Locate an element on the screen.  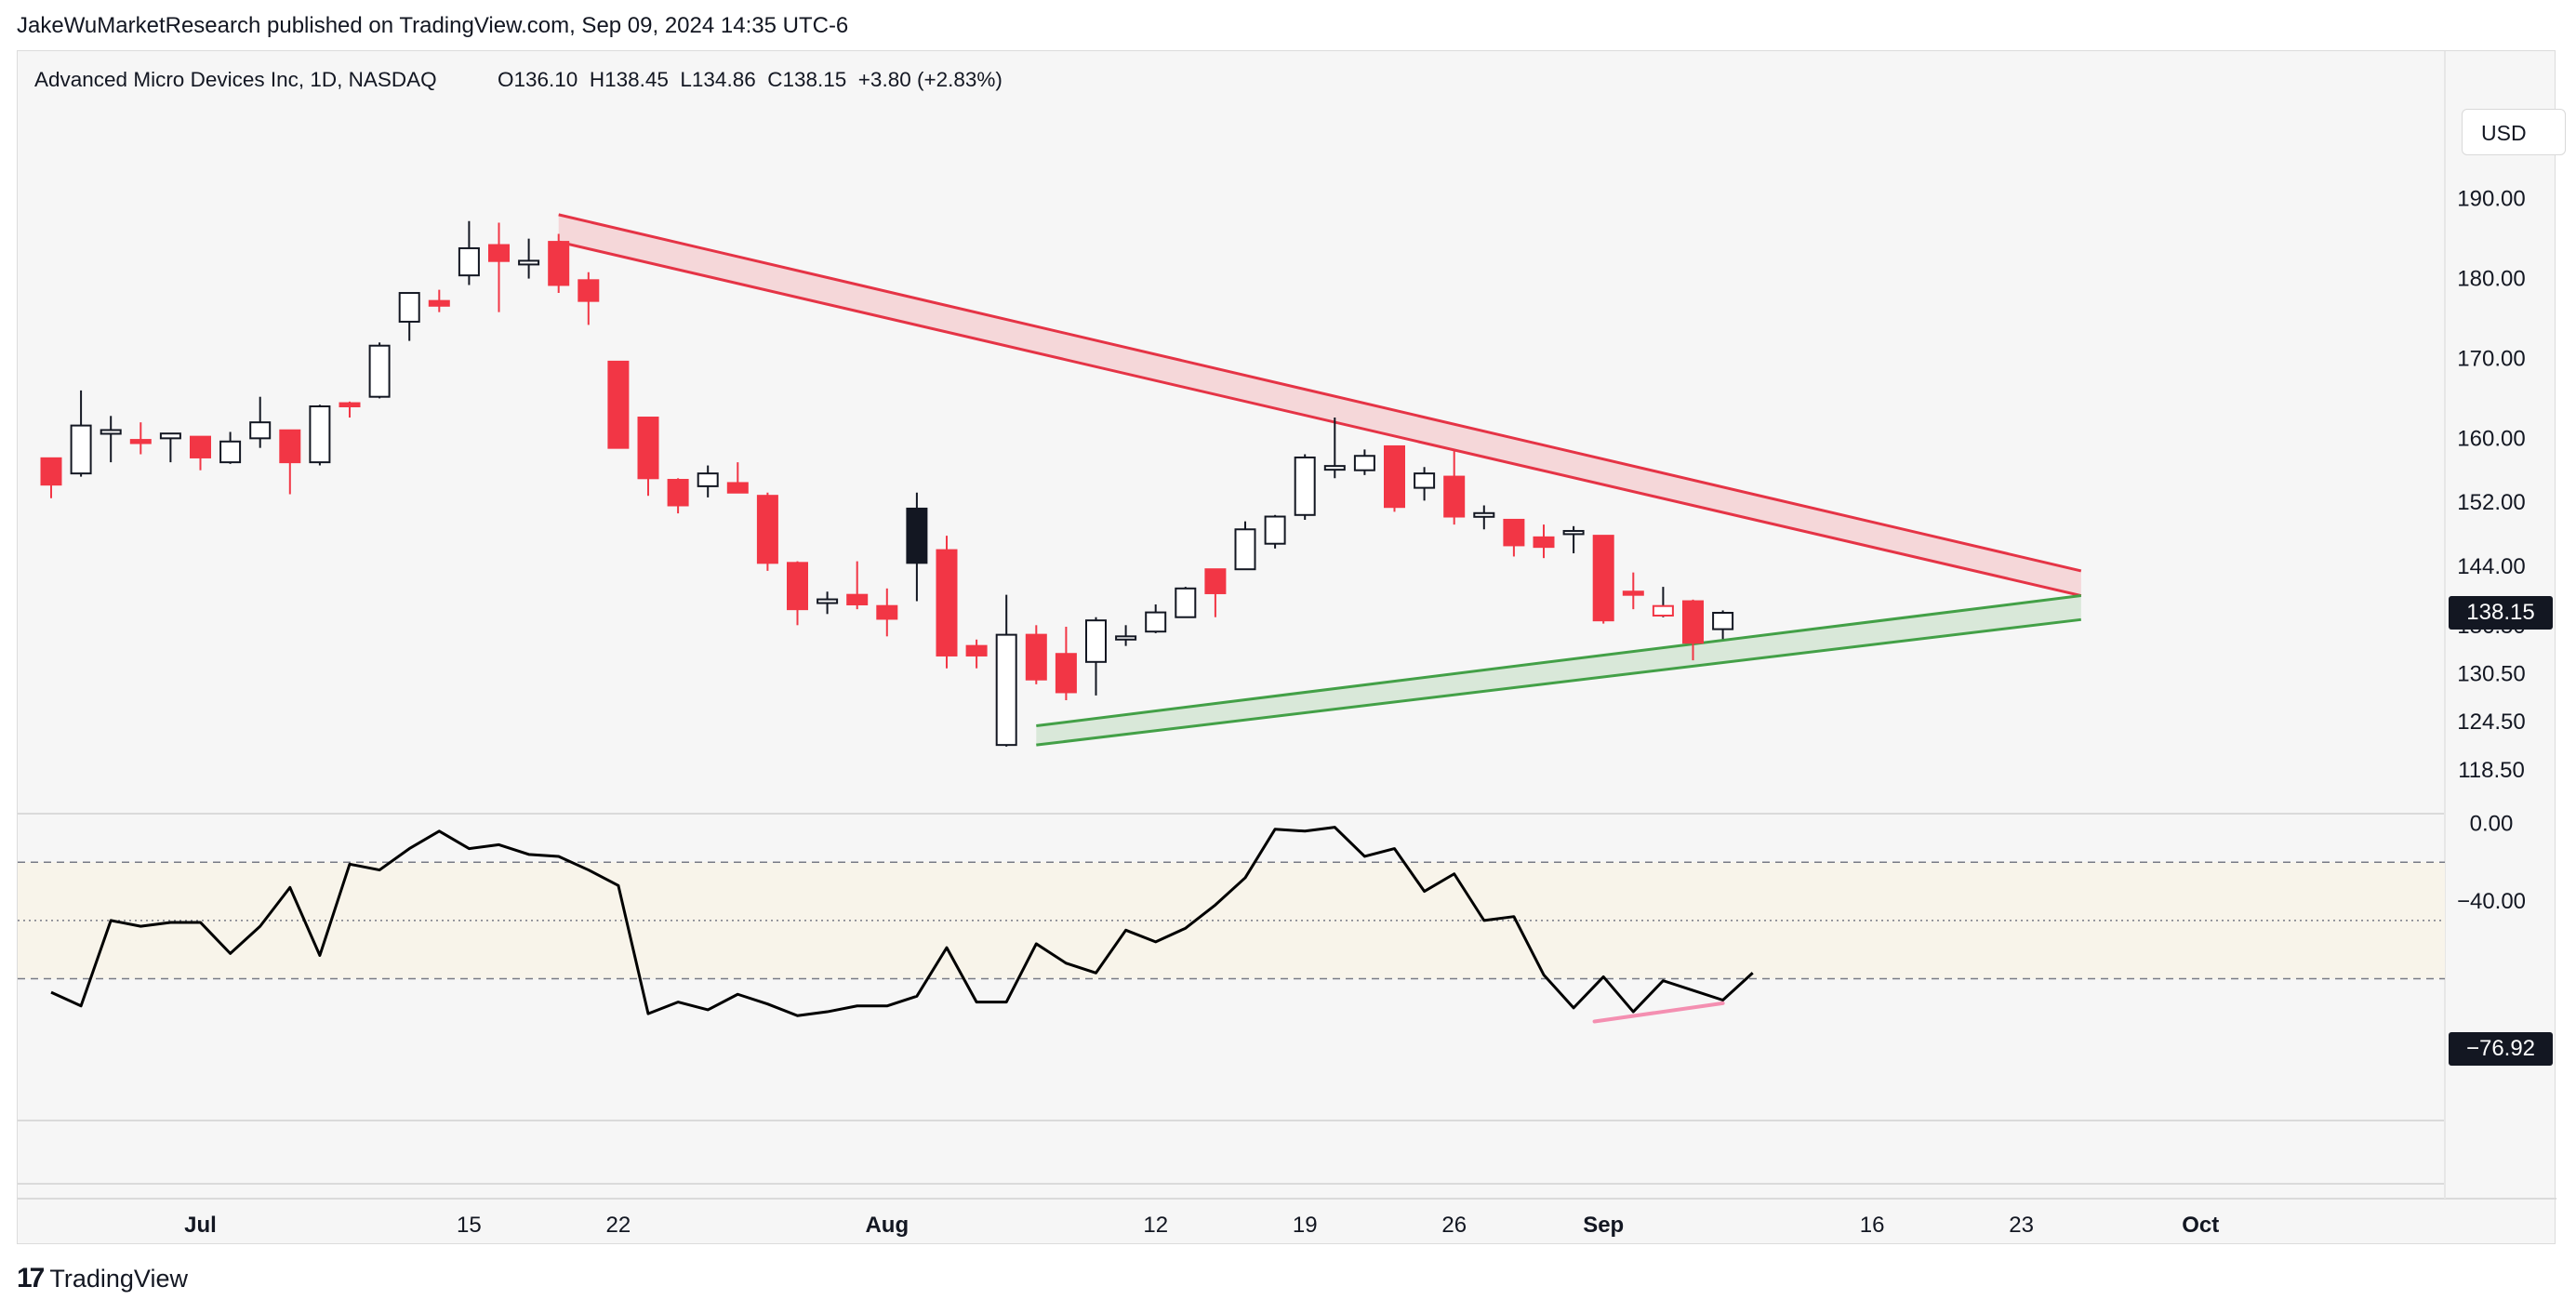
oscillator-band is located at coordinates (1231, 921).